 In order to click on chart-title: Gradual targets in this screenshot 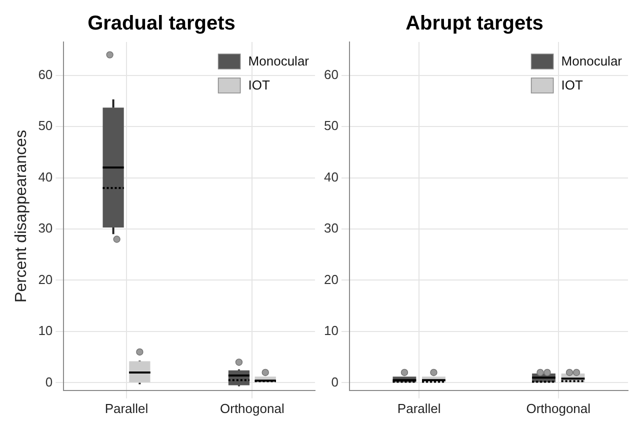, I will do `click(162, 23)`.